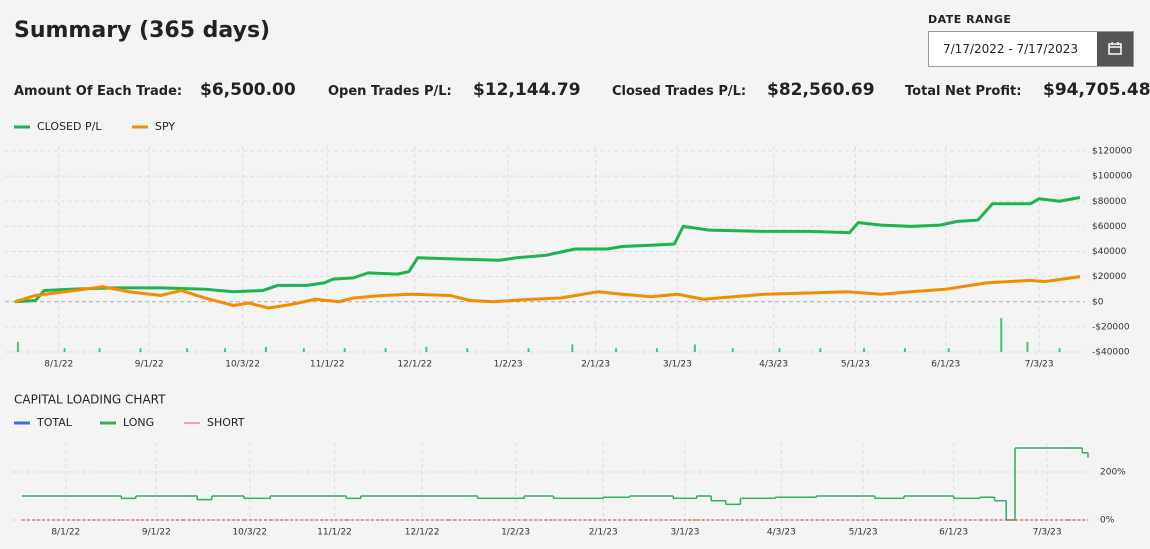 The height and width of the screenshot is (549, 1150). I want to click on series-line, so click(547, 292).